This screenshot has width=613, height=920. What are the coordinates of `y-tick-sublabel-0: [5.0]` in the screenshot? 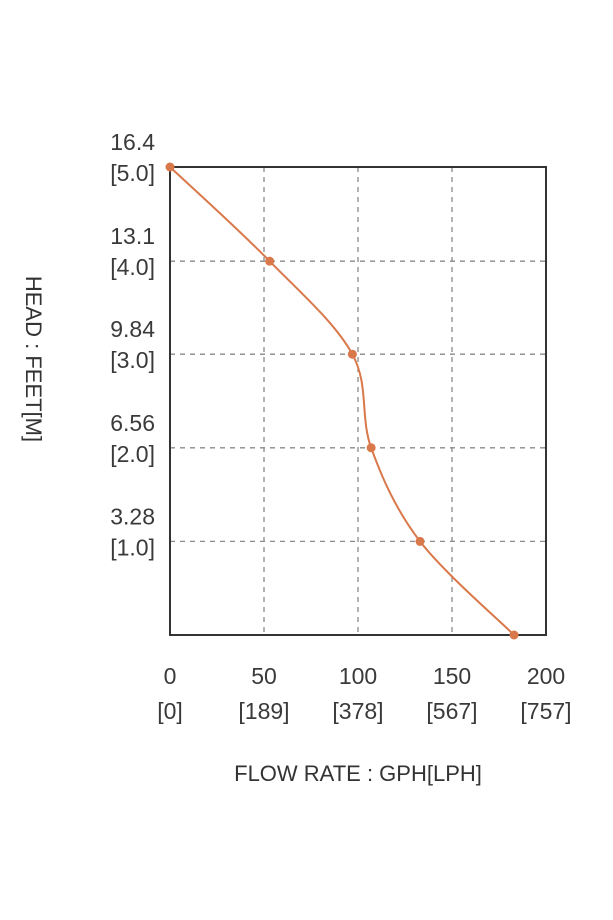 It's located at (132, 173).